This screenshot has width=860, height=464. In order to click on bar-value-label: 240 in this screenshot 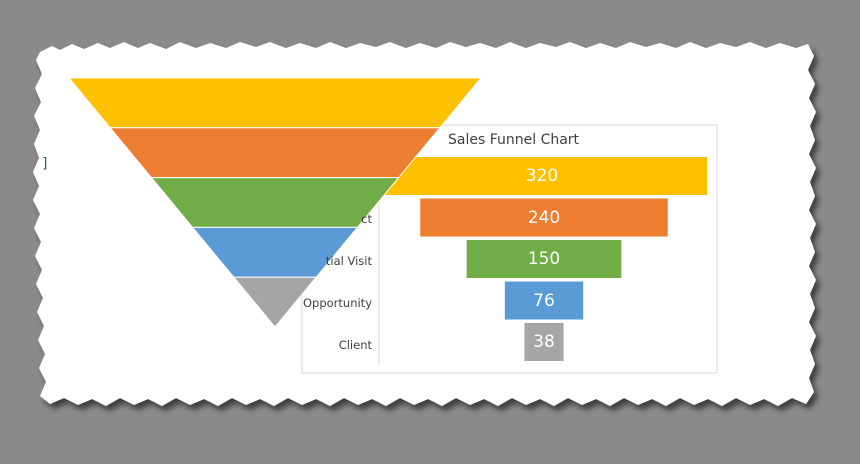, I will do `click(544, 217)`.